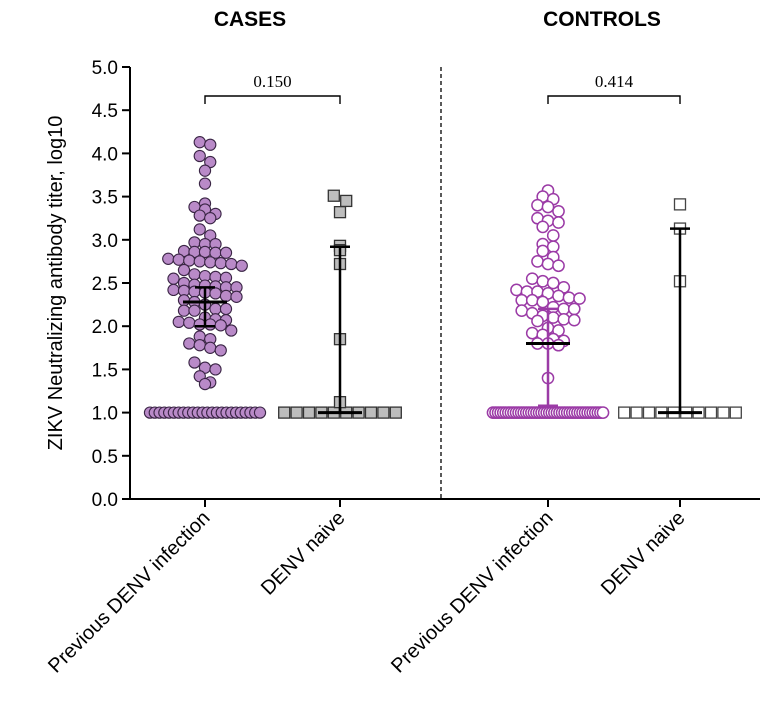 This screenshot has height=706, width=771. Describe the element at coordinates (105, 284) in the screenshot. I see `y-tick-label: 2.5` at that location.